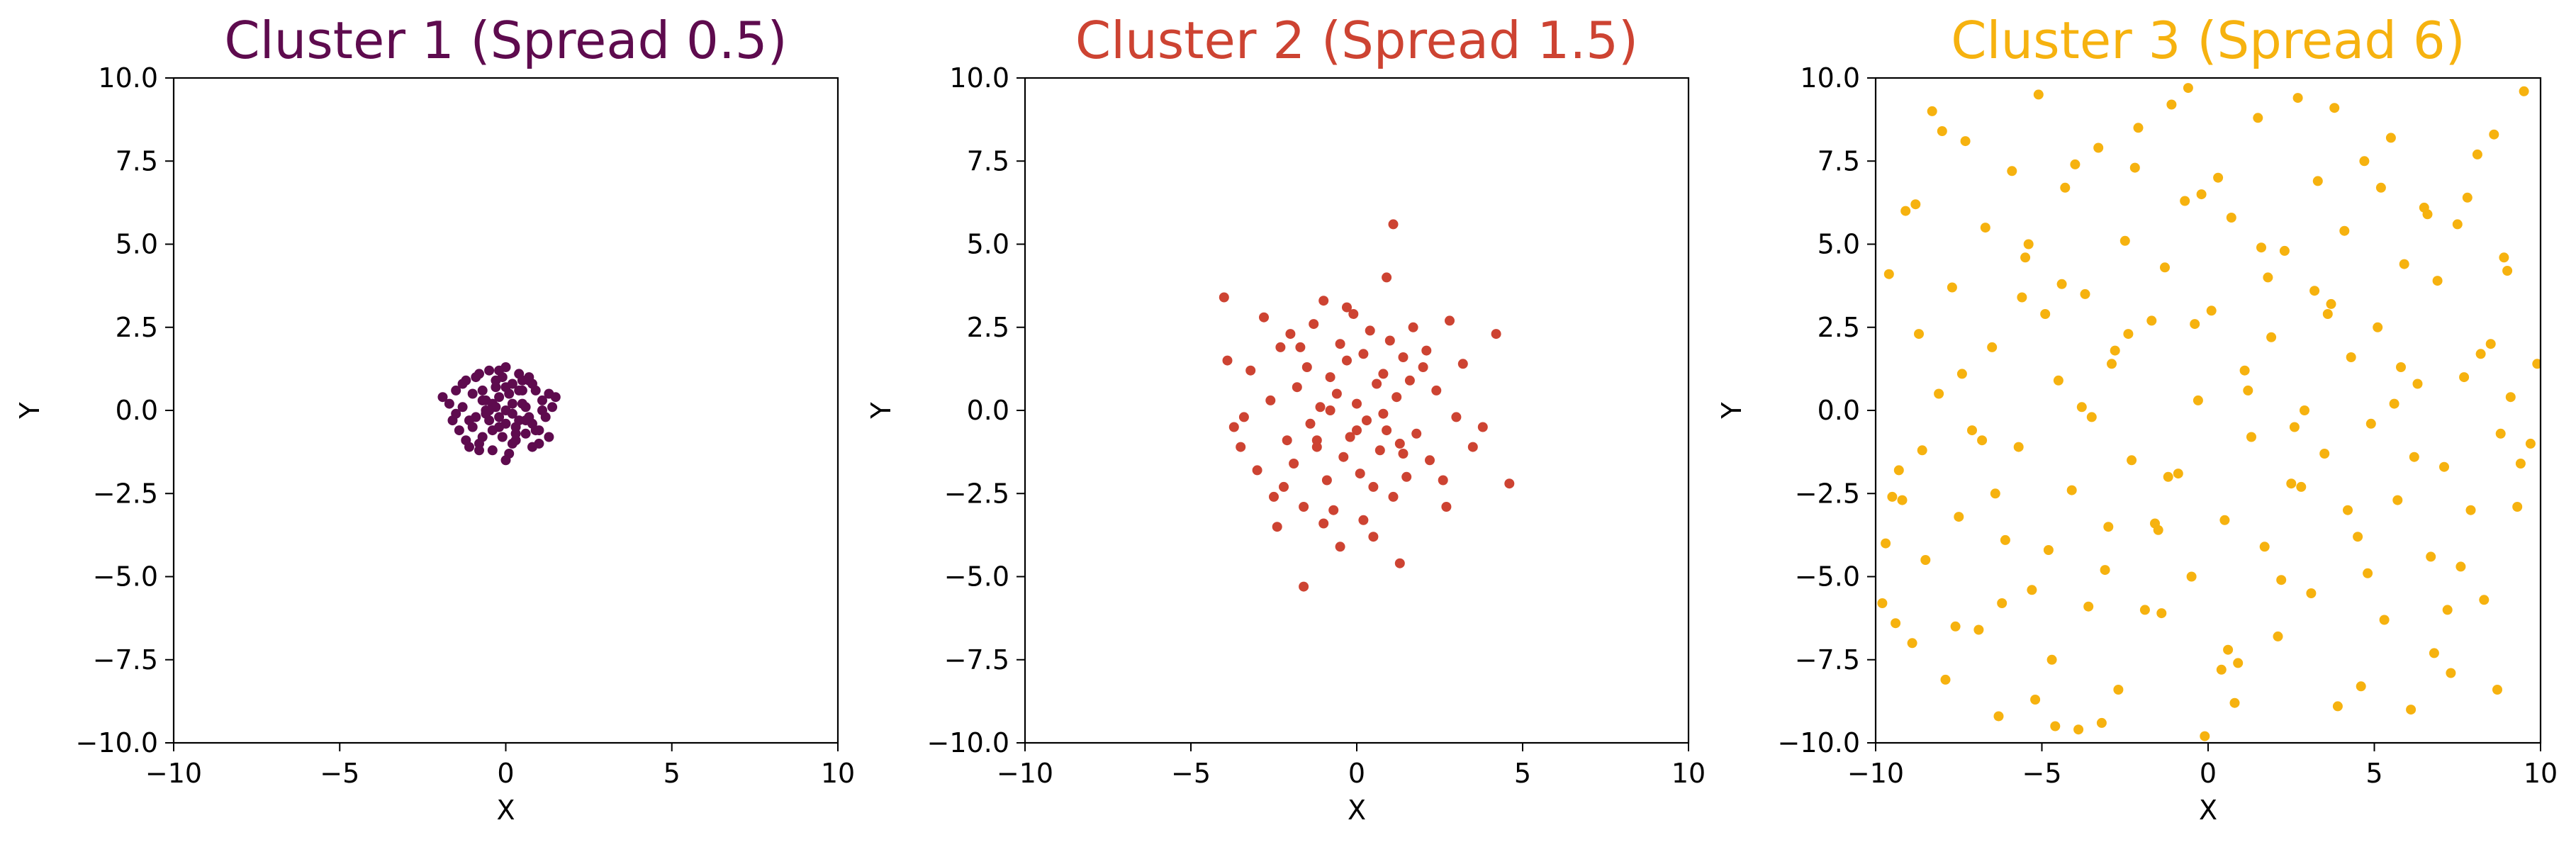 The width and height of the screenshot is (2576, 852). Describe the element at coordinates (505, 773) in the screenshot. I see `x-tick-label: 0` at that location.